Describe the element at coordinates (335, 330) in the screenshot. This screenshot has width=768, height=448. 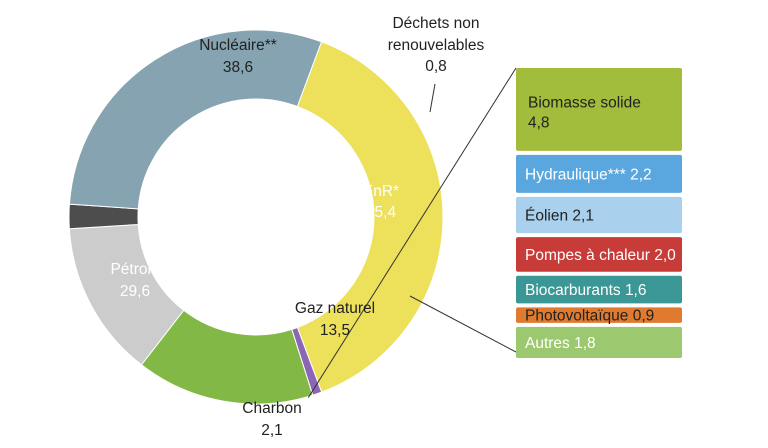
I see `slice-value-gaz-naturel: 13,5` at that location.